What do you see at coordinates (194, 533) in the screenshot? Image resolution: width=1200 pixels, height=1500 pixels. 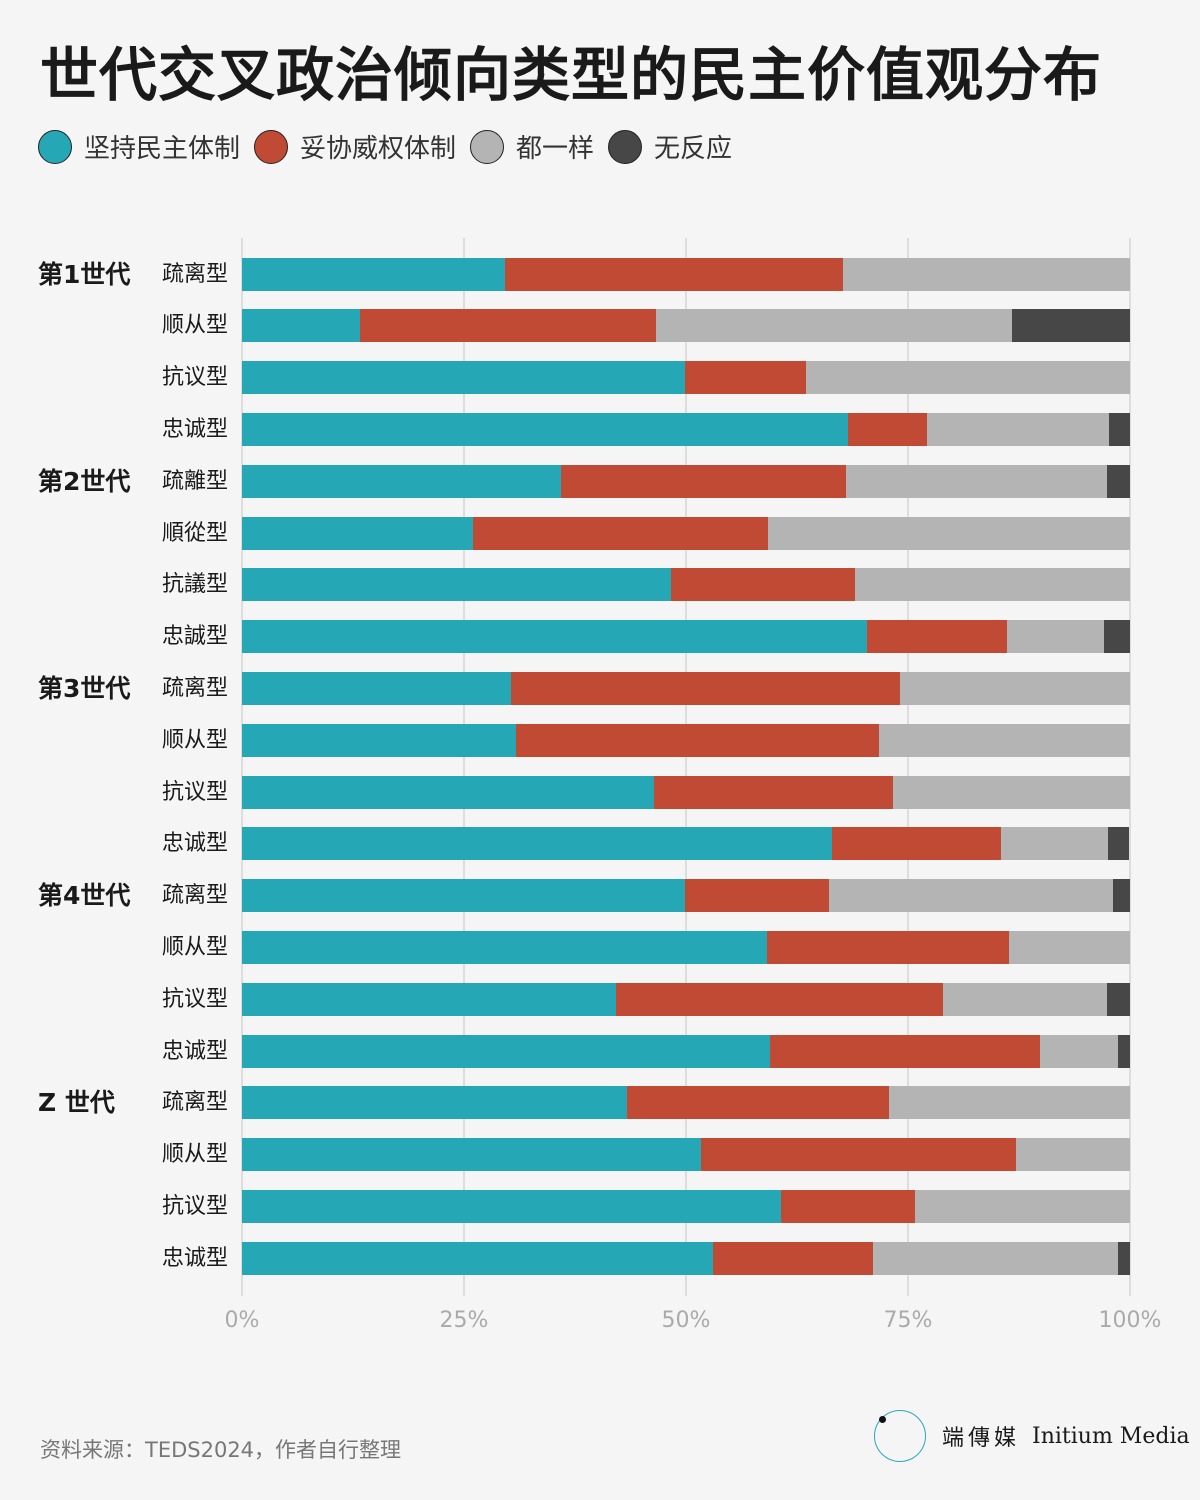 I see `category-label: 順從型` at bounding box center [194, 533].